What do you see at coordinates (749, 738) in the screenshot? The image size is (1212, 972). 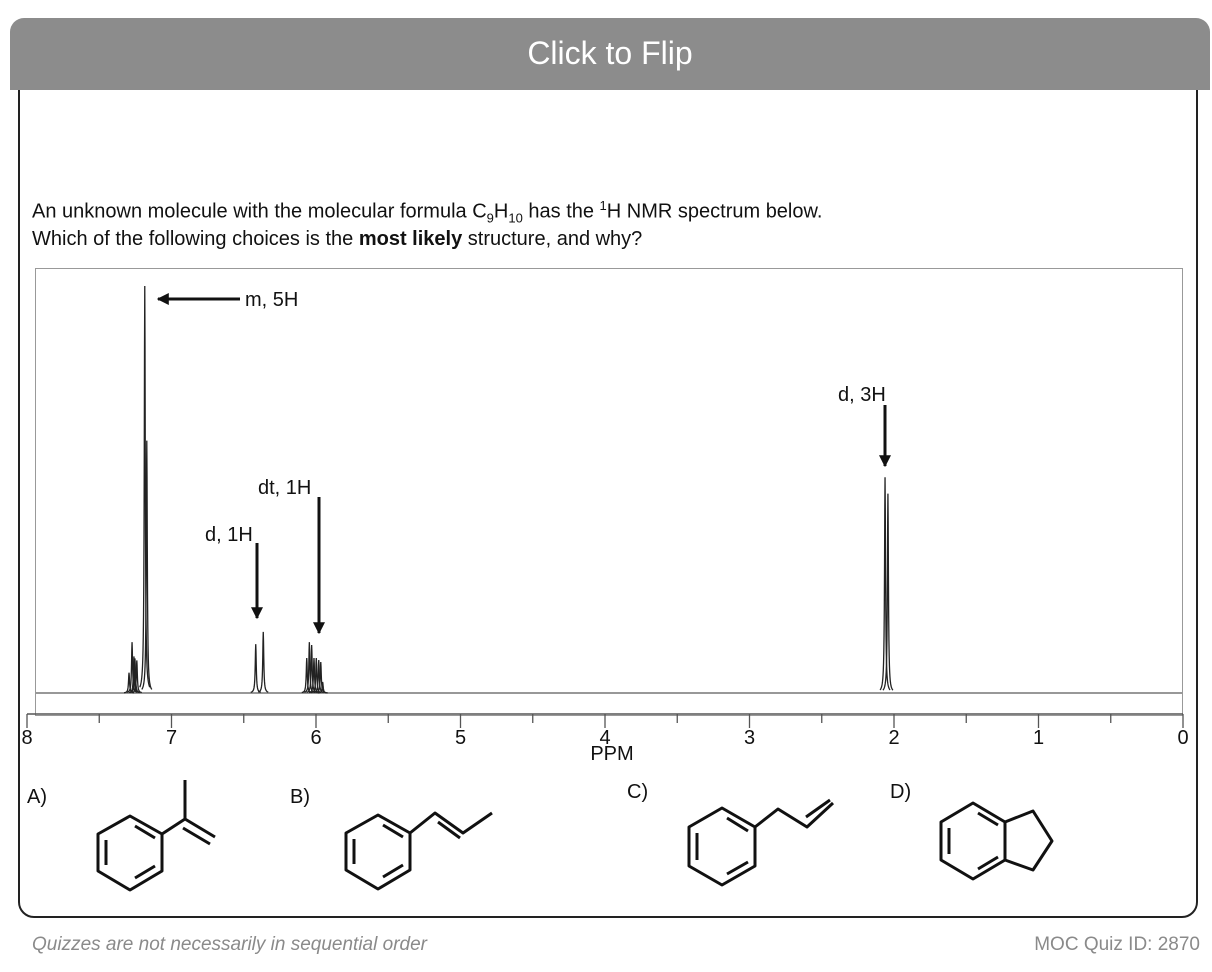 I see `x-tick-label: 3` at bounding box center [749, 738].